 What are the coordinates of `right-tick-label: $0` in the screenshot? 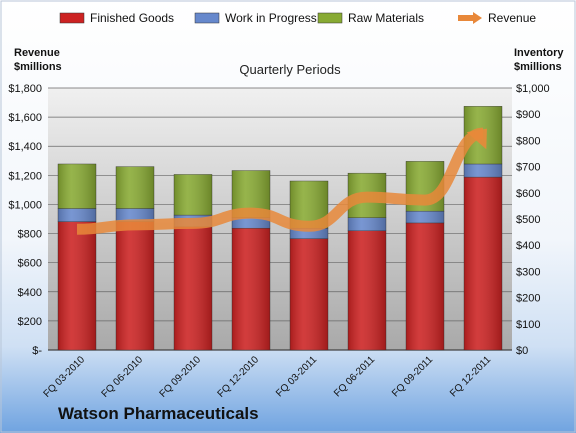 It's located at (522, 351).